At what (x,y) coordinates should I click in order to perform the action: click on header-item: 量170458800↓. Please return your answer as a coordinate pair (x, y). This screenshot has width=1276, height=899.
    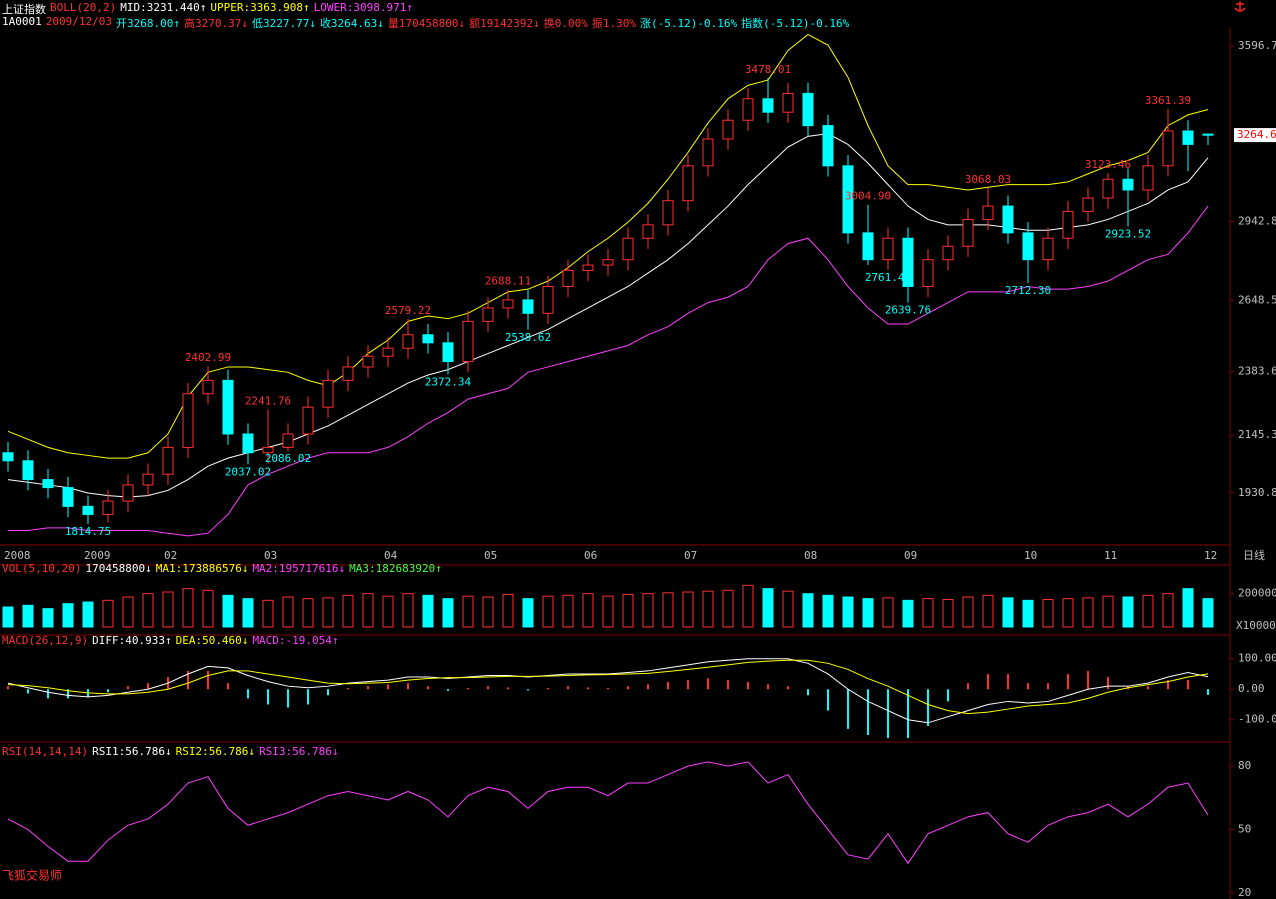
    Looking at the image, I should click on (426, 23).